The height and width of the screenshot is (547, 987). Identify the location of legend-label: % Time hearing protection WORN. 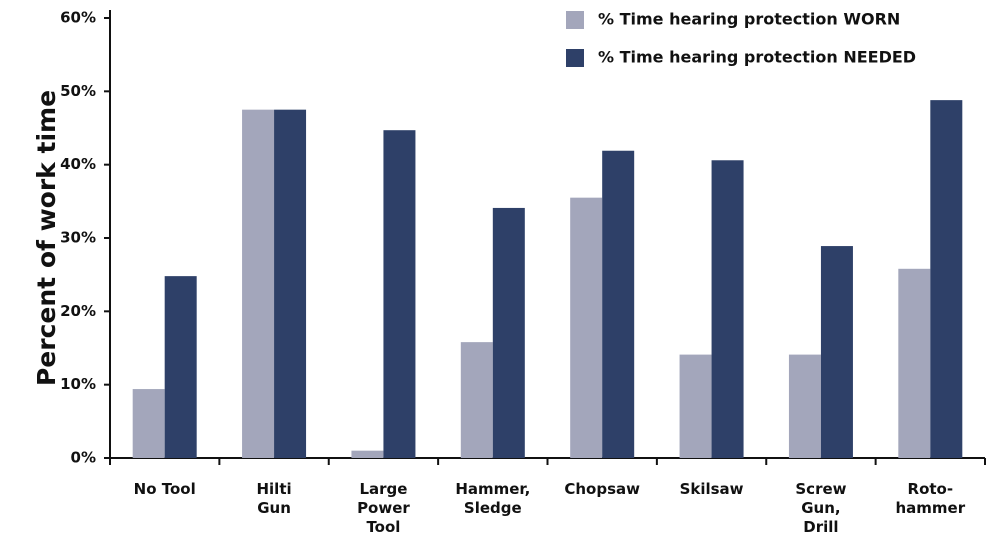
(749, 19).